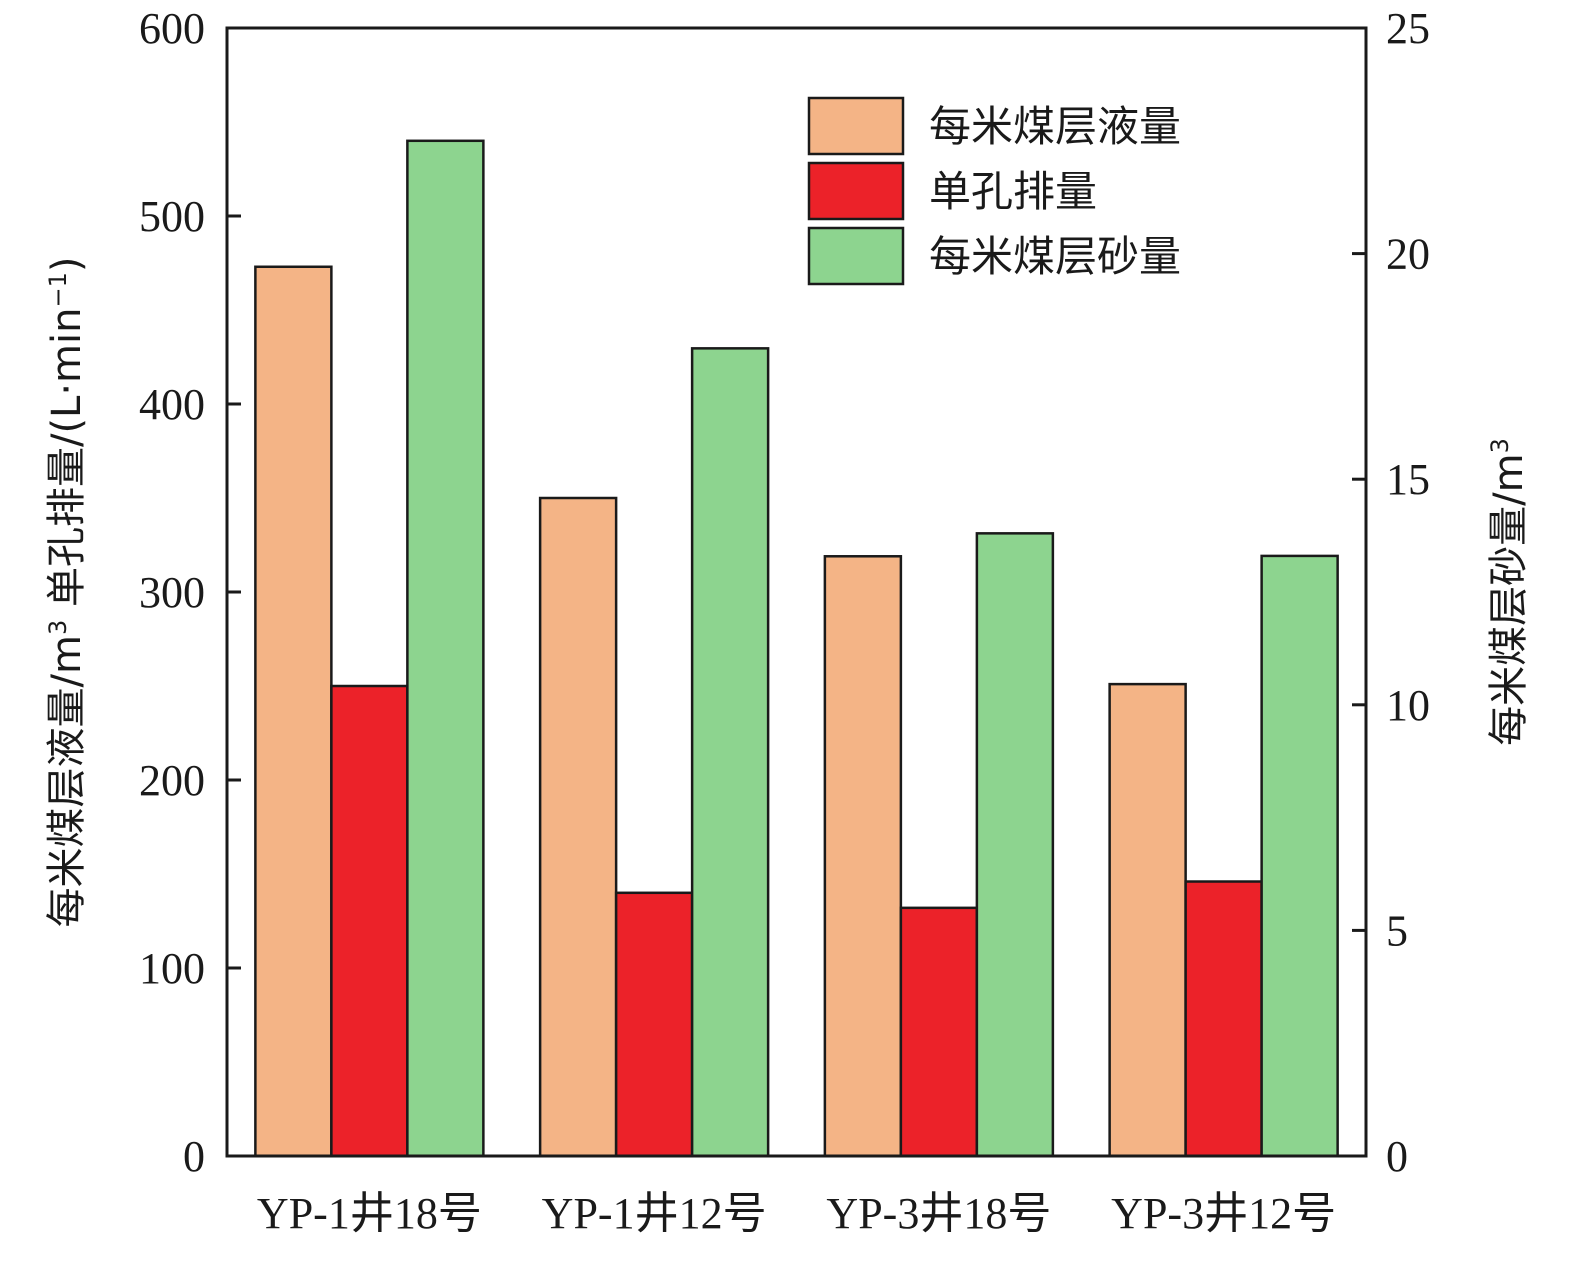  Describe the element at coordinates (1223, 1213) in the screenshot. I see `x-tick-label: YP-3井12号` at that location.